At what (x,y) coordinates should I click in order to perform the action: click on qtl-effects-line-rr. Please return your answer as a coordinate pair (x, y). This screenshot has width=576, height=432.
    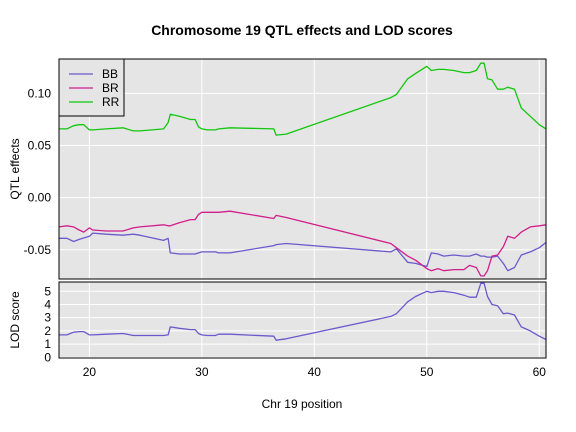
    Looking at the image, I should click on (303, 99).